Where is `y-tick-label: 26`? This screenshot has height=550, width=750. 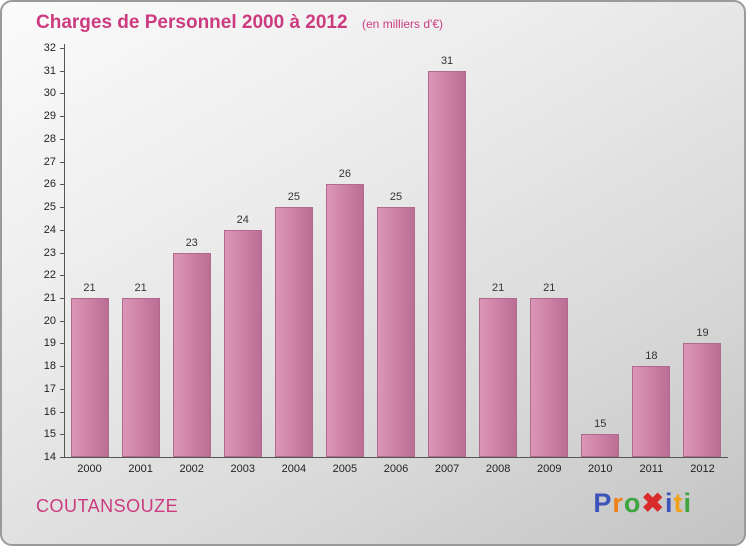
y-tick-label: 26 is located at coordinates (49, 184).